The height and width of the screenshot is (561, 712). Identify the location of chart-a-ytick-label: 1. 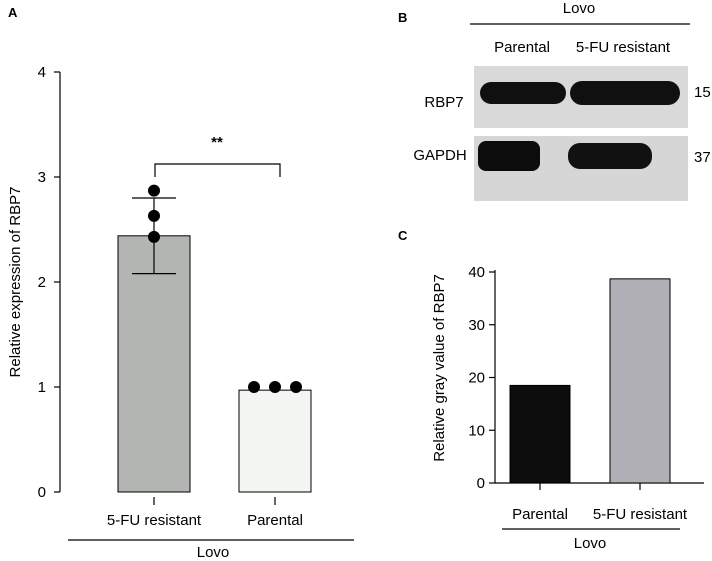
(42, 387).